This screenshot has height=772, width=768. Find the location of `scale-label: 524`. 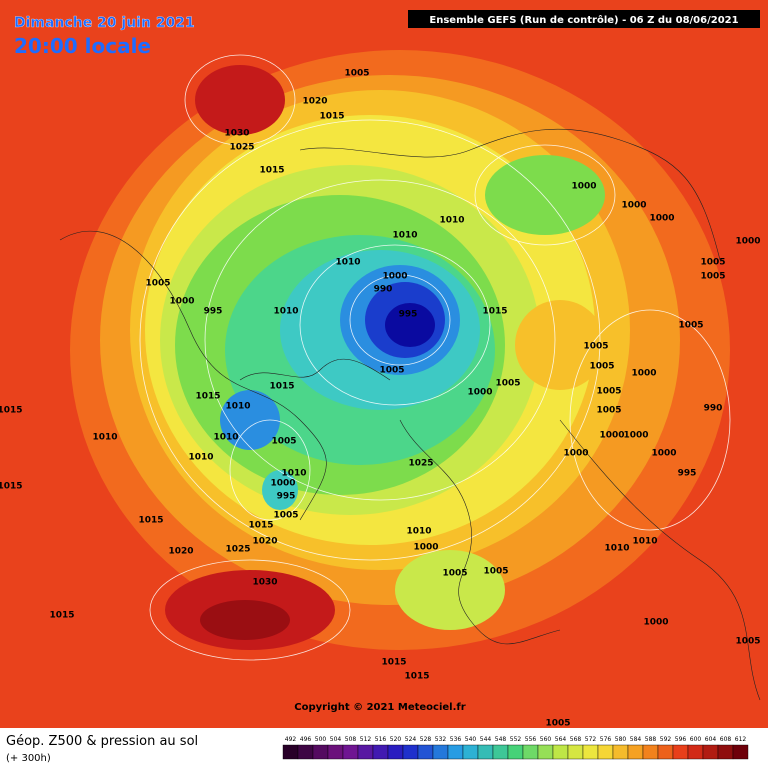

scale-label: 524 is located at coordinates (411, 739).